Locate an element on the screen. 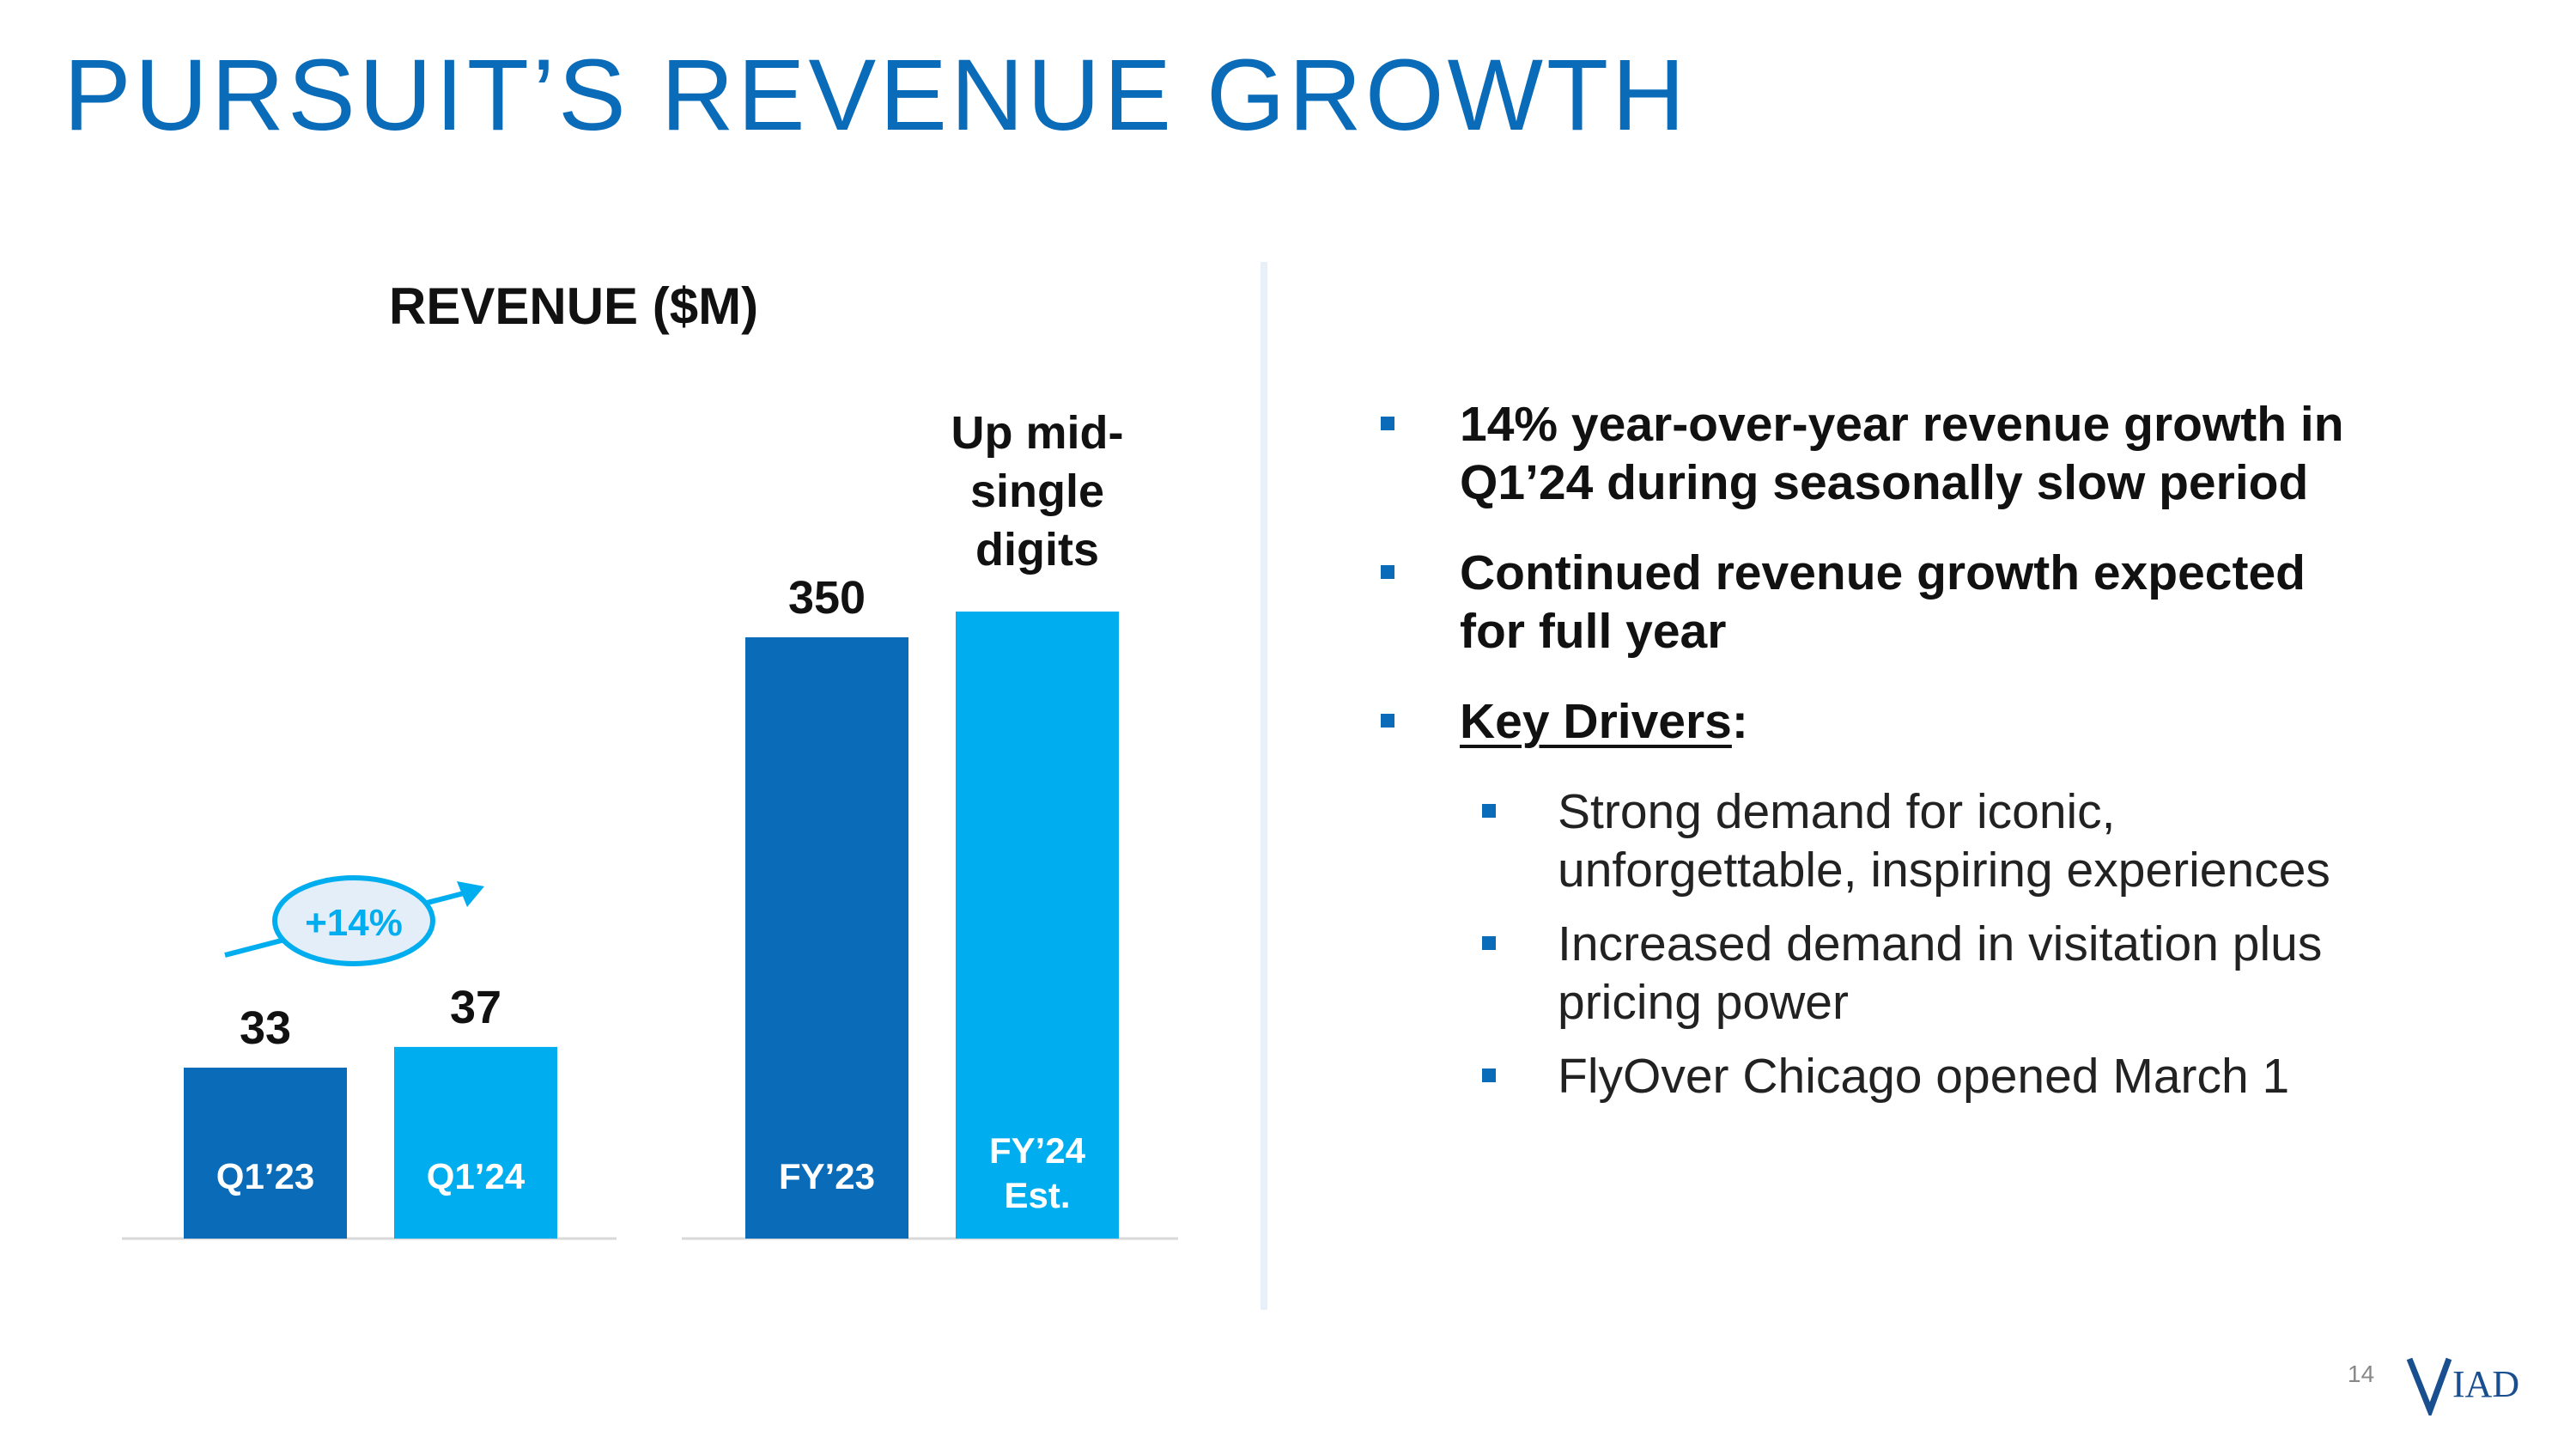  sub-bullet-flyover: FlyOver Chicago opened March 1 is located at coordinates (1956, 1076).